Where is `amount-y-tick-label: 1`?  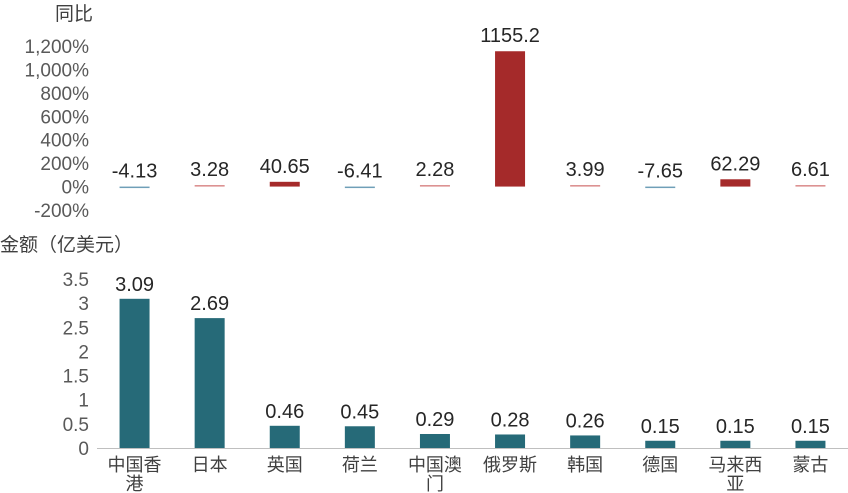 amount-y-tick-label: 1 is located at coordinates (83, 401).